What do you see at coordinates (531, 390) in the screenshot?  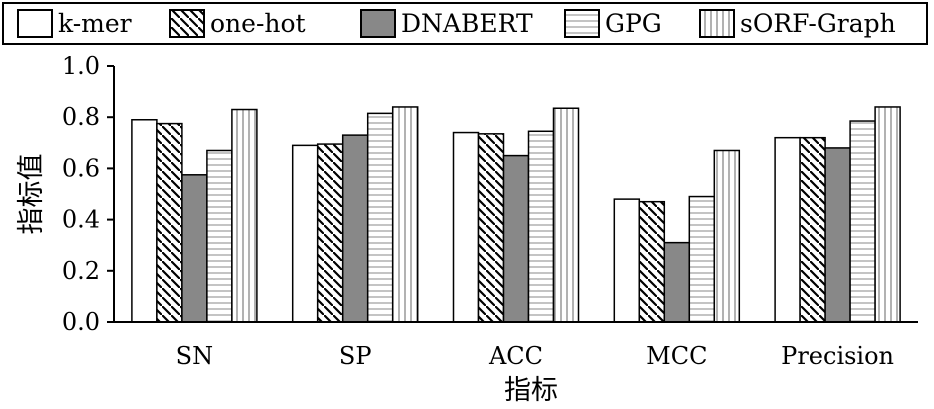 I see `x-axis-title: 指标` at bounding box center [531, 390].